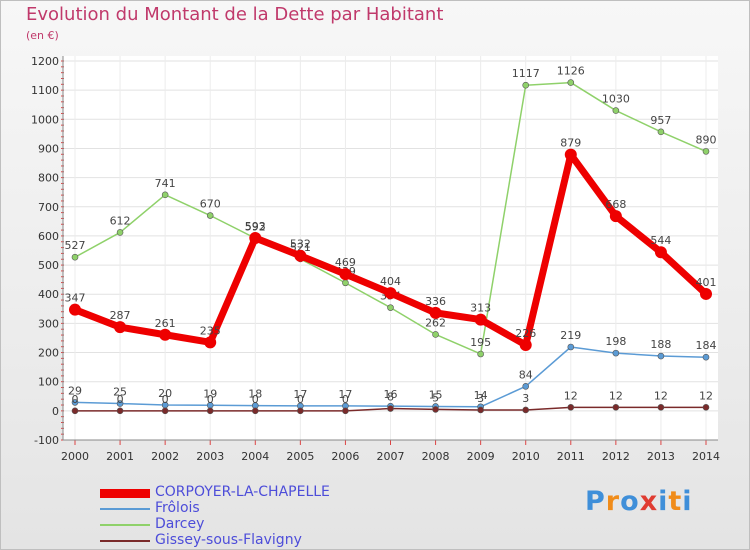  I want to click on x-tick-label: 2004, so click(255, 456).